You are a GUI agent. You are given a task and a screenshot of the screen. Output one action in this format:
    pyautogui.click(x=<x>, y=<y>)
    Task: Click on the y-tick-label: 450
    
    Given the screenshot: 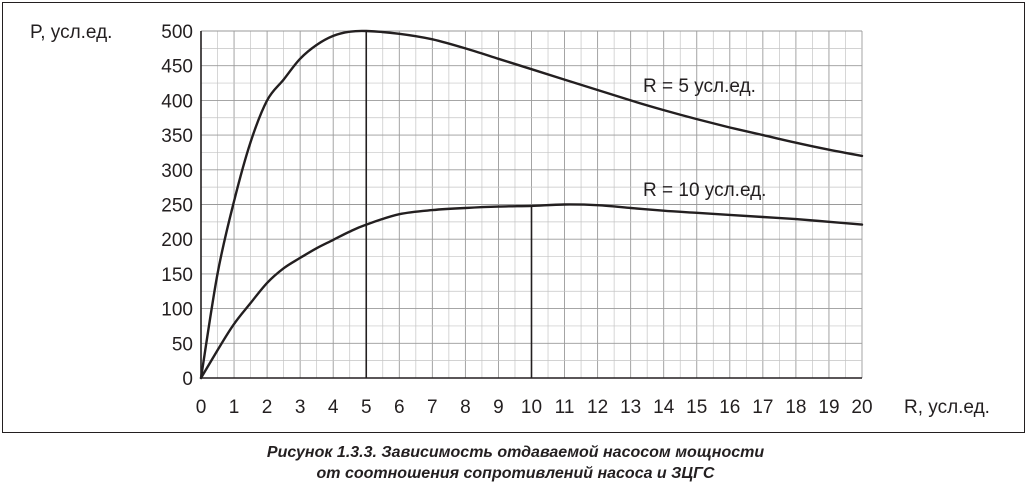 What is the action you would take?
    pyautogui.click(x=177, y=67)
    